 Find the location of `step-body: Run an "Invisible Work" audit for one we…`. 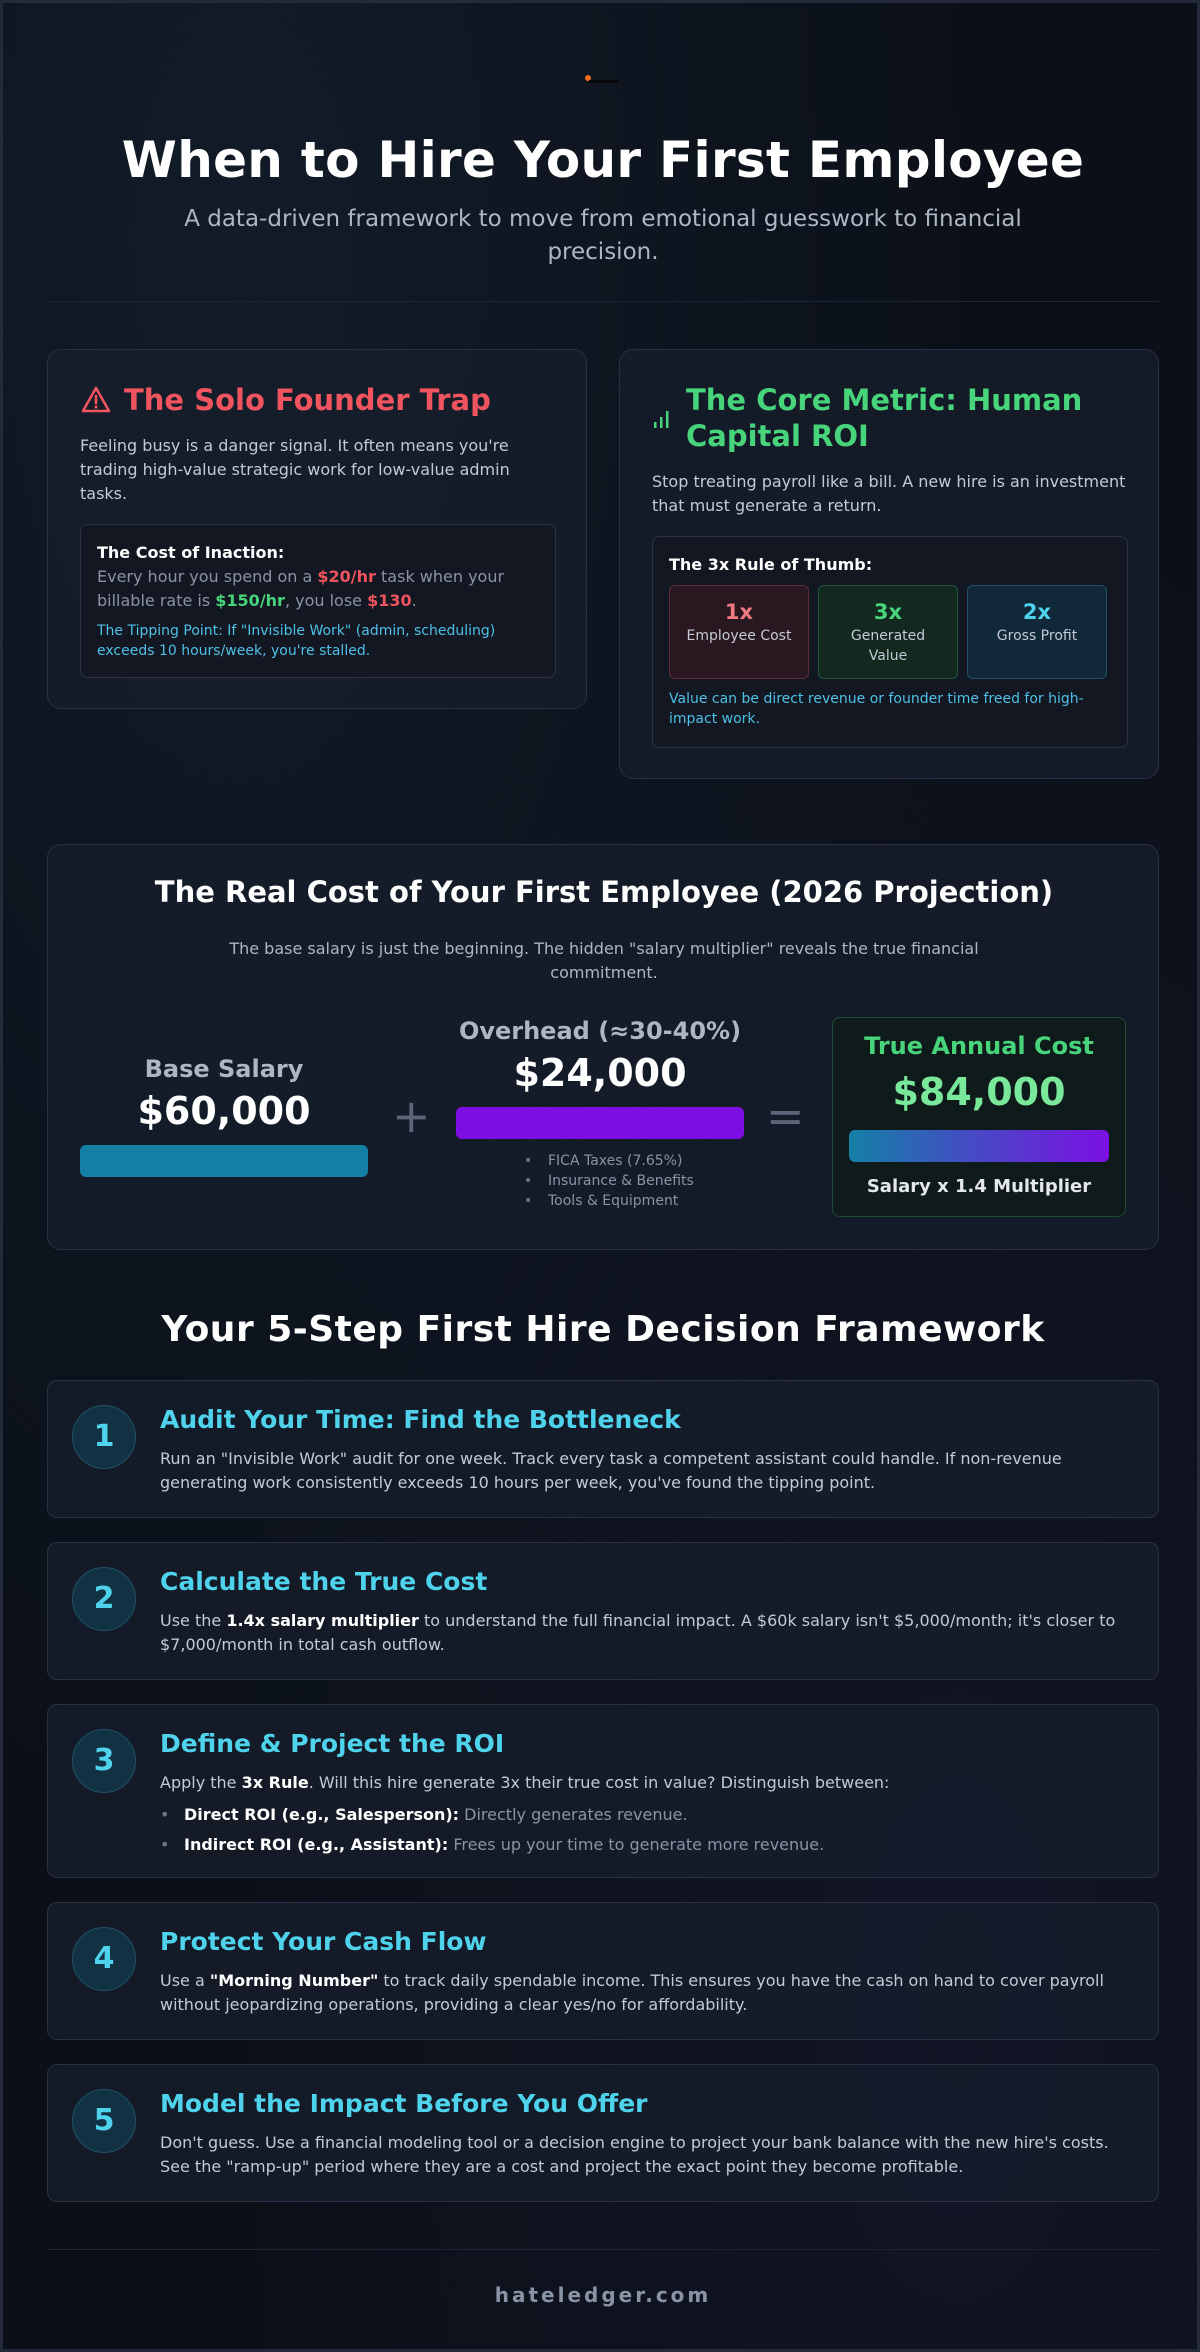

step-body: Run an "Invisible Work" audit for one we… is located at coordinates (611, 1470).